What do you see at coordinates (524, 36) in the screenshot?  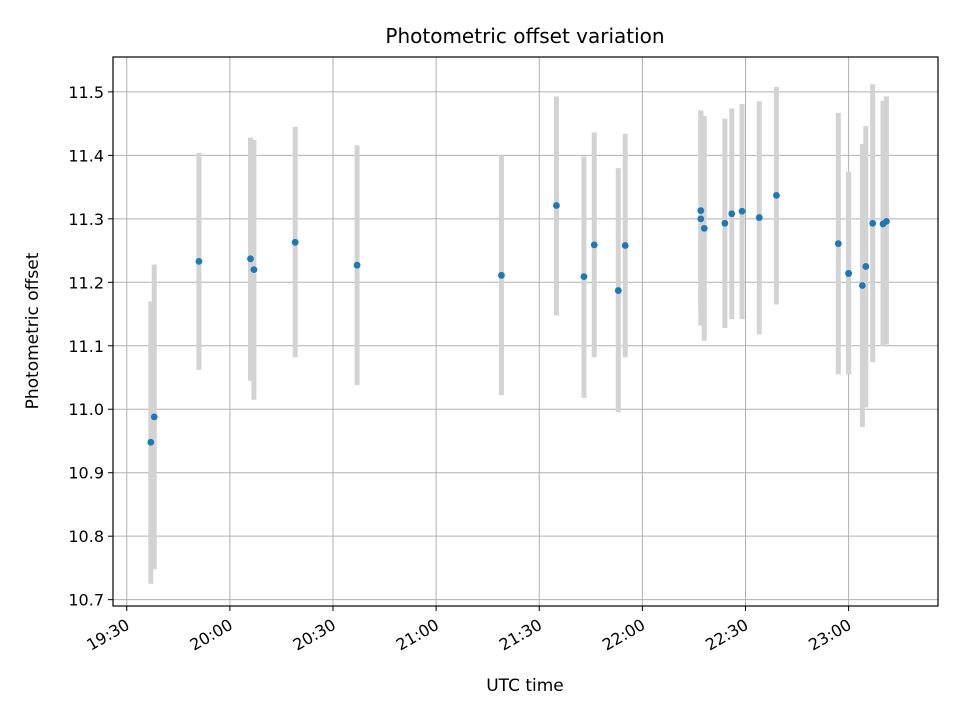 I see `chart-title: Photometric offset variation` at bounding box center [524, 36].